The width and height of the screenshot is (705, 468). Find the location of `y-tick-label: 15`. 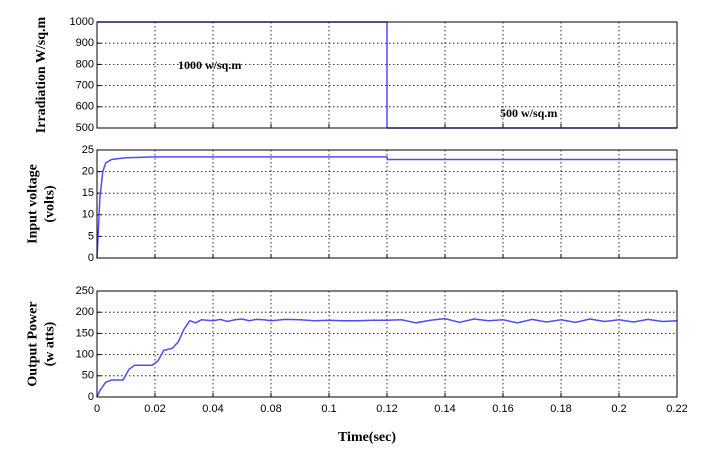

y-tick-label: 15 is located at coordinates (88, 193).